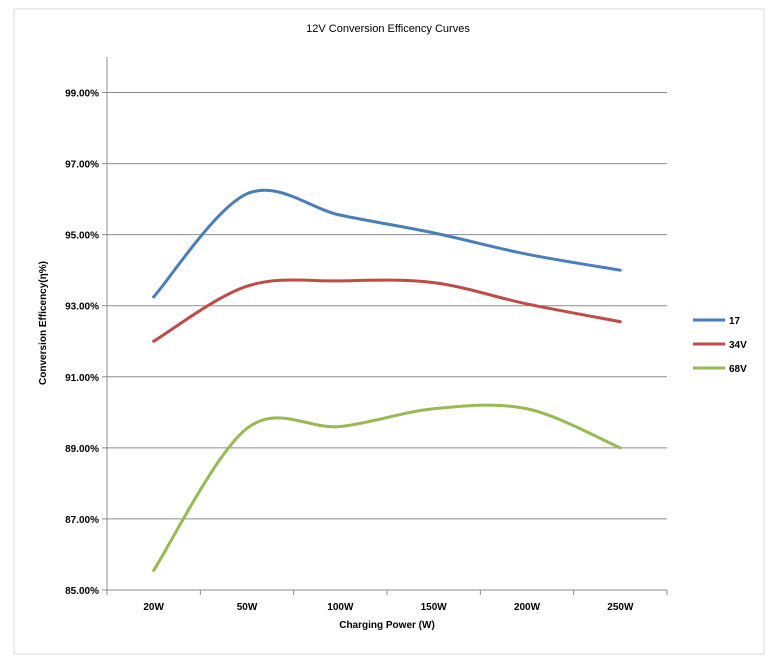 This screenshot has height=670, width=771. What do you see at coordinates (735, 321) in the screenshot?
I see `legend-entry-label: 17` at bounding box center [735, 321].